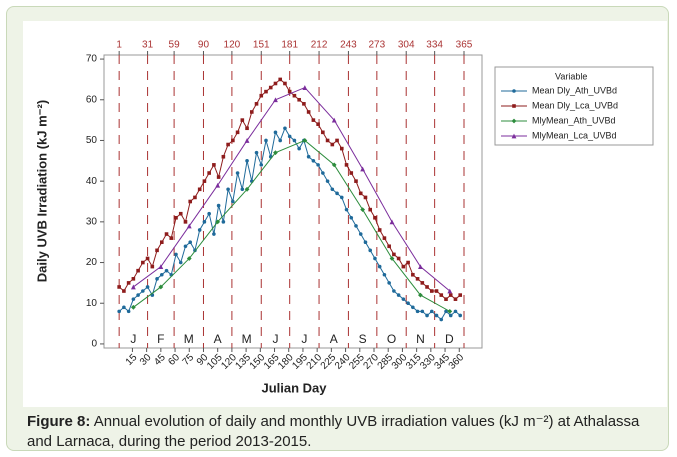  Describe the element at coordinates (574, 120) in the screenshot. I see `legend-label: MlyMean_Ath_UVBd` at that location.